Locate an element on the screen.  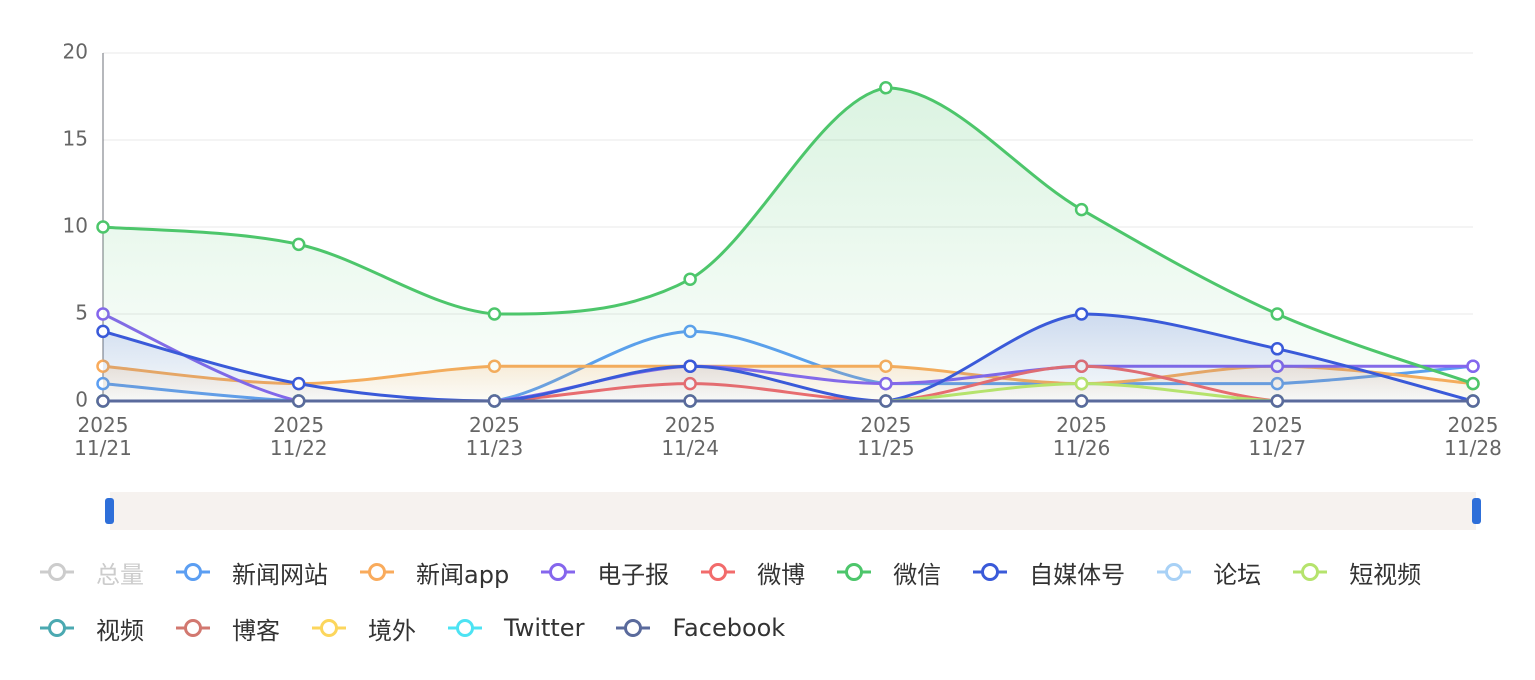
legend-item: 新闻网站 is located at coordinates (252, 572).